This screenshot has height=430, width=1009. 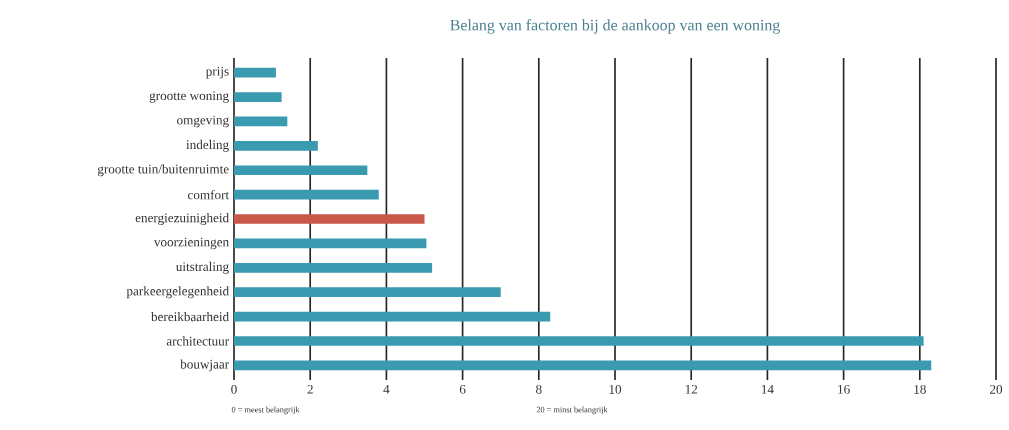 I want to click on chart-title: Belang van factoren bij de aankoop van een woning, so click(x=615, y=26).